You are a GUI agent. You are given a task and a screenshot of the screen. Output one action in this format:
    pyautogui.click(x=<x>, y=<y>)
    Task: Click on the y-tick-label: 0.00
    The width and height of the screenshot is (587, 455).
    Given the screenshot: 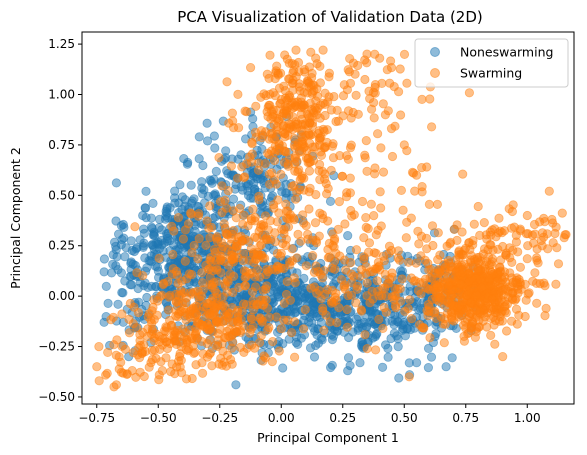 What is the action you would take?
    pyautogui.click(x=61, y=296)
    